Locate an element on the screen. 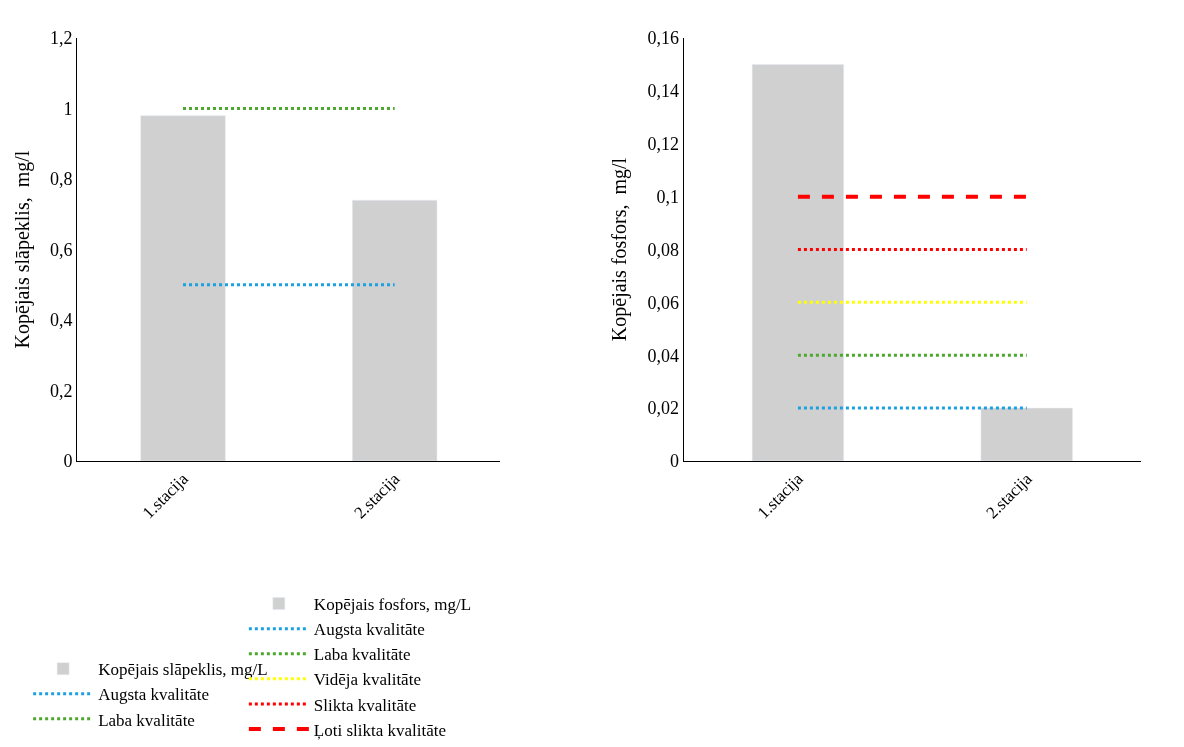 This screenshot has height=747, width=1184. legend-label: Kopējais slāpeklis, mg/L is located at coordinates (183, 670).